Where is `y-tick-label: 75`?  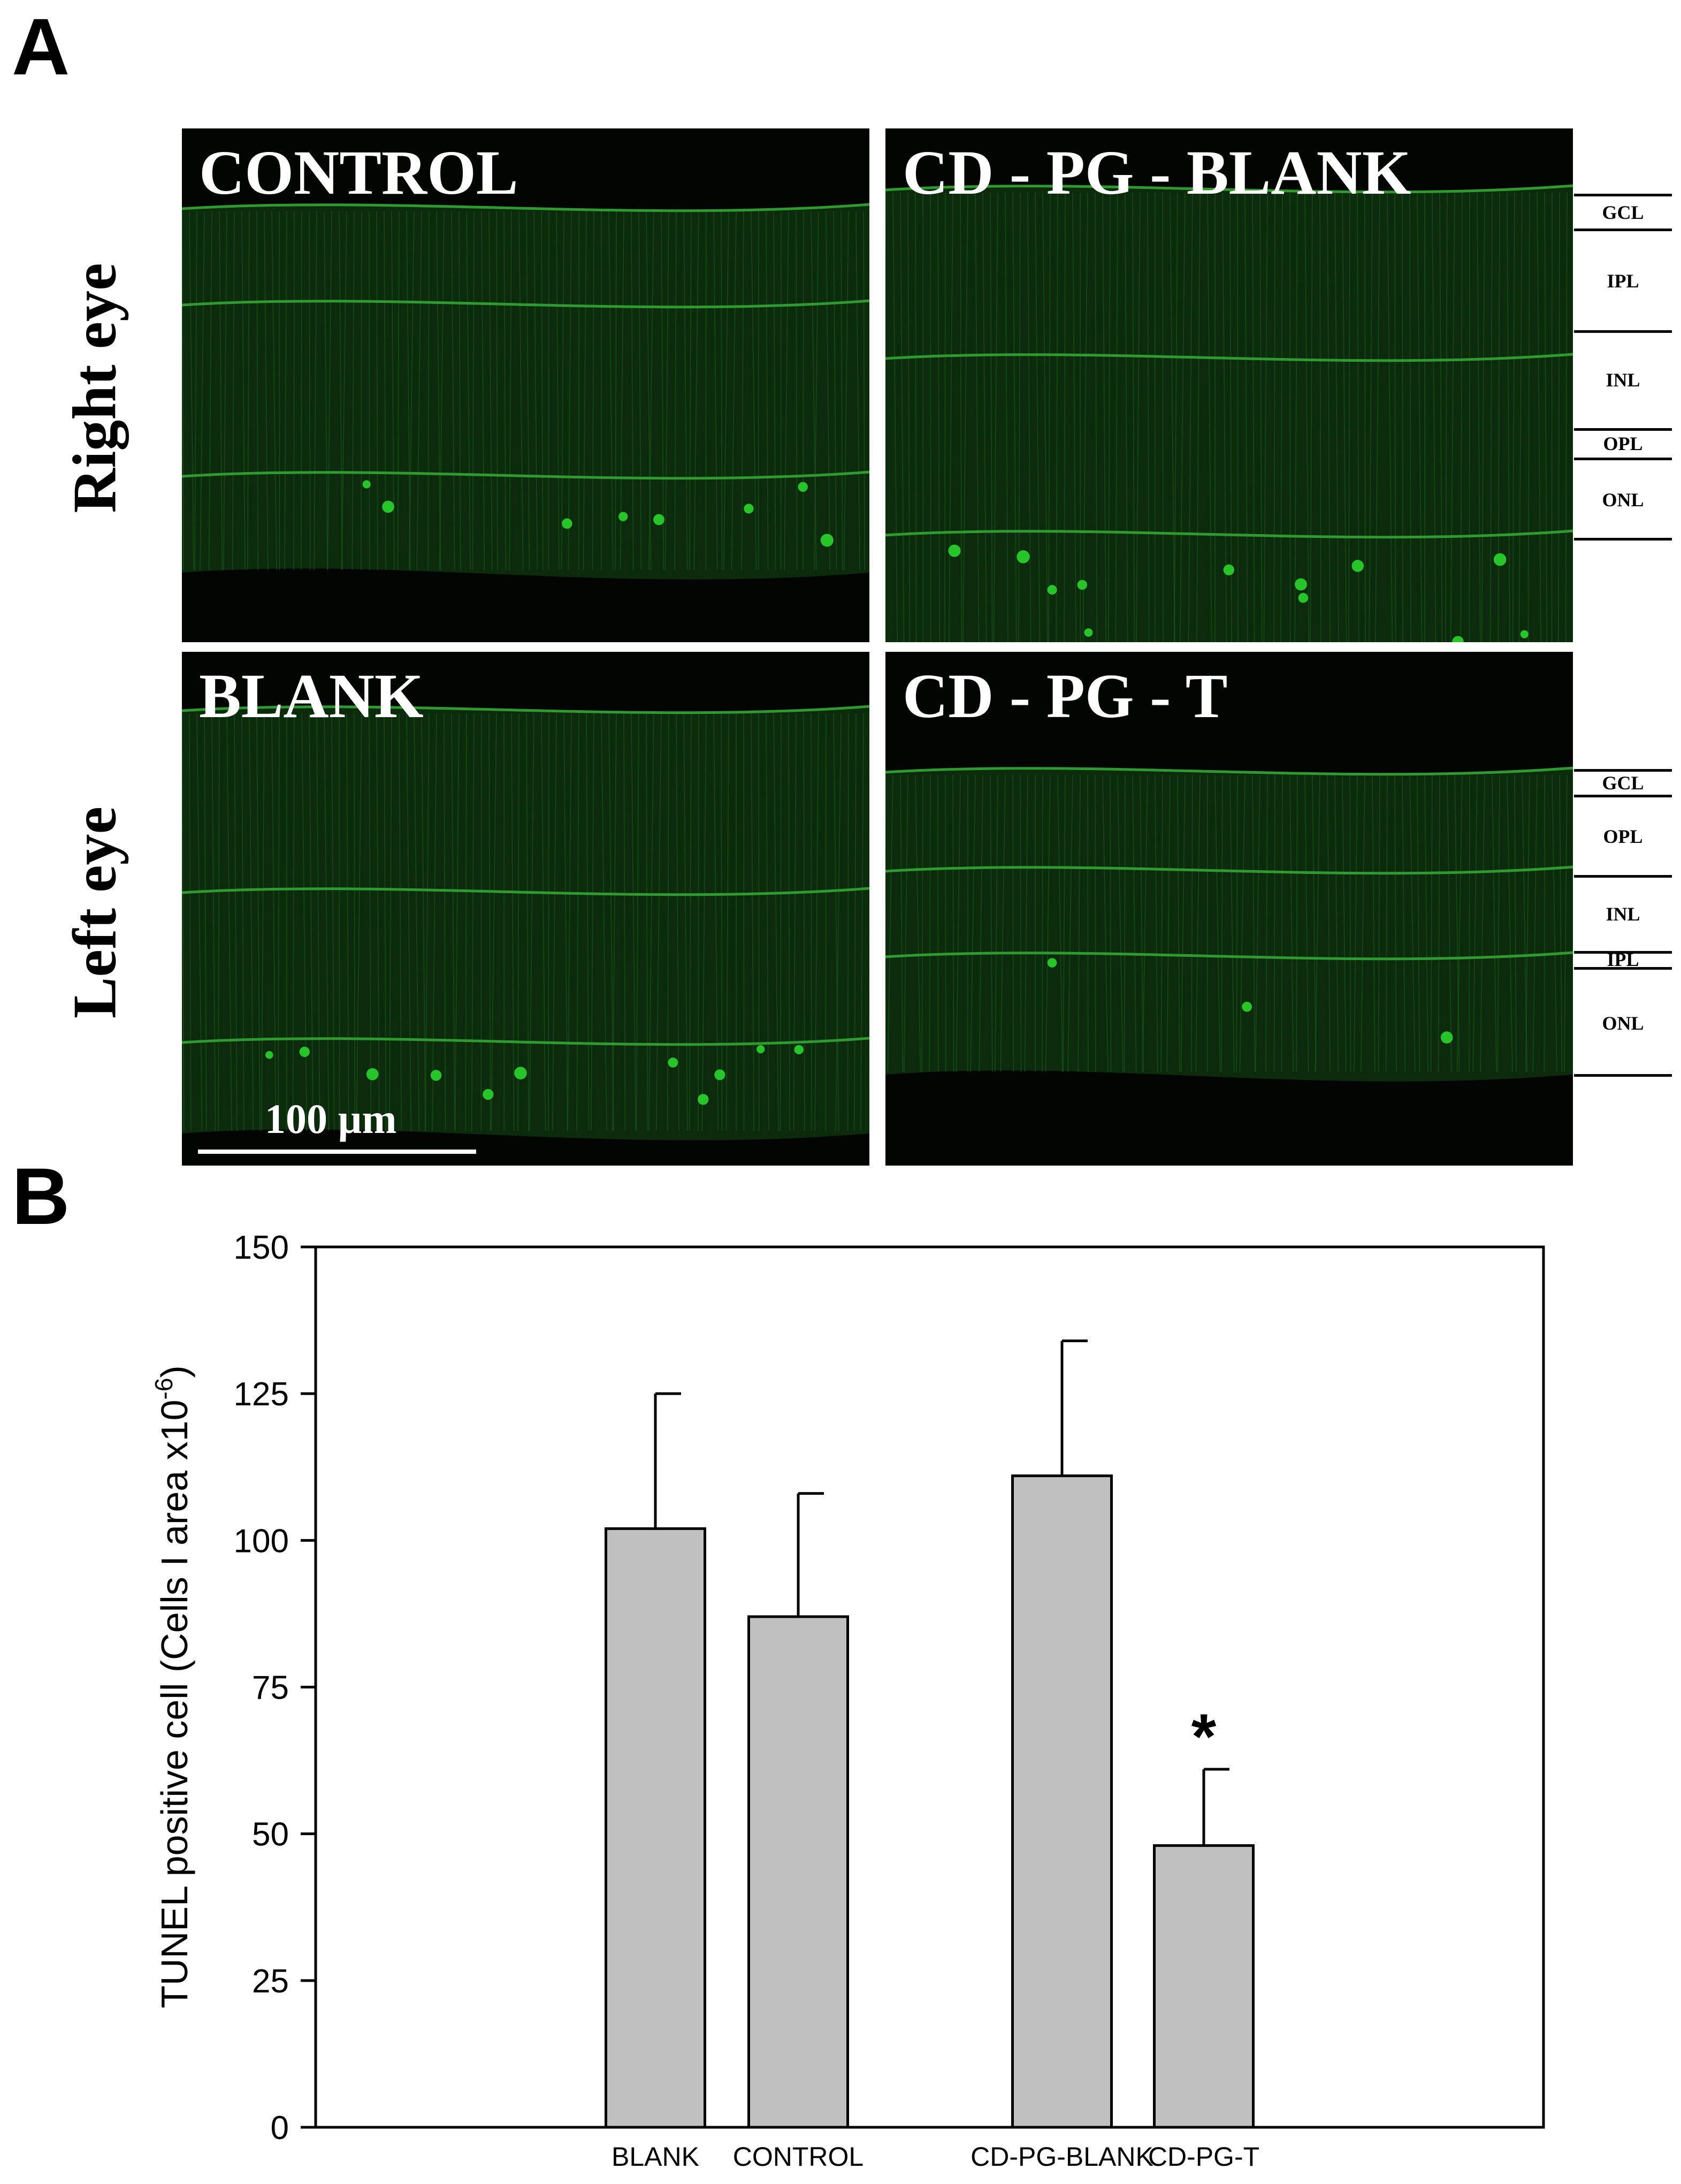
y-tick-label: 75 is located at coordinates (270, 1688).